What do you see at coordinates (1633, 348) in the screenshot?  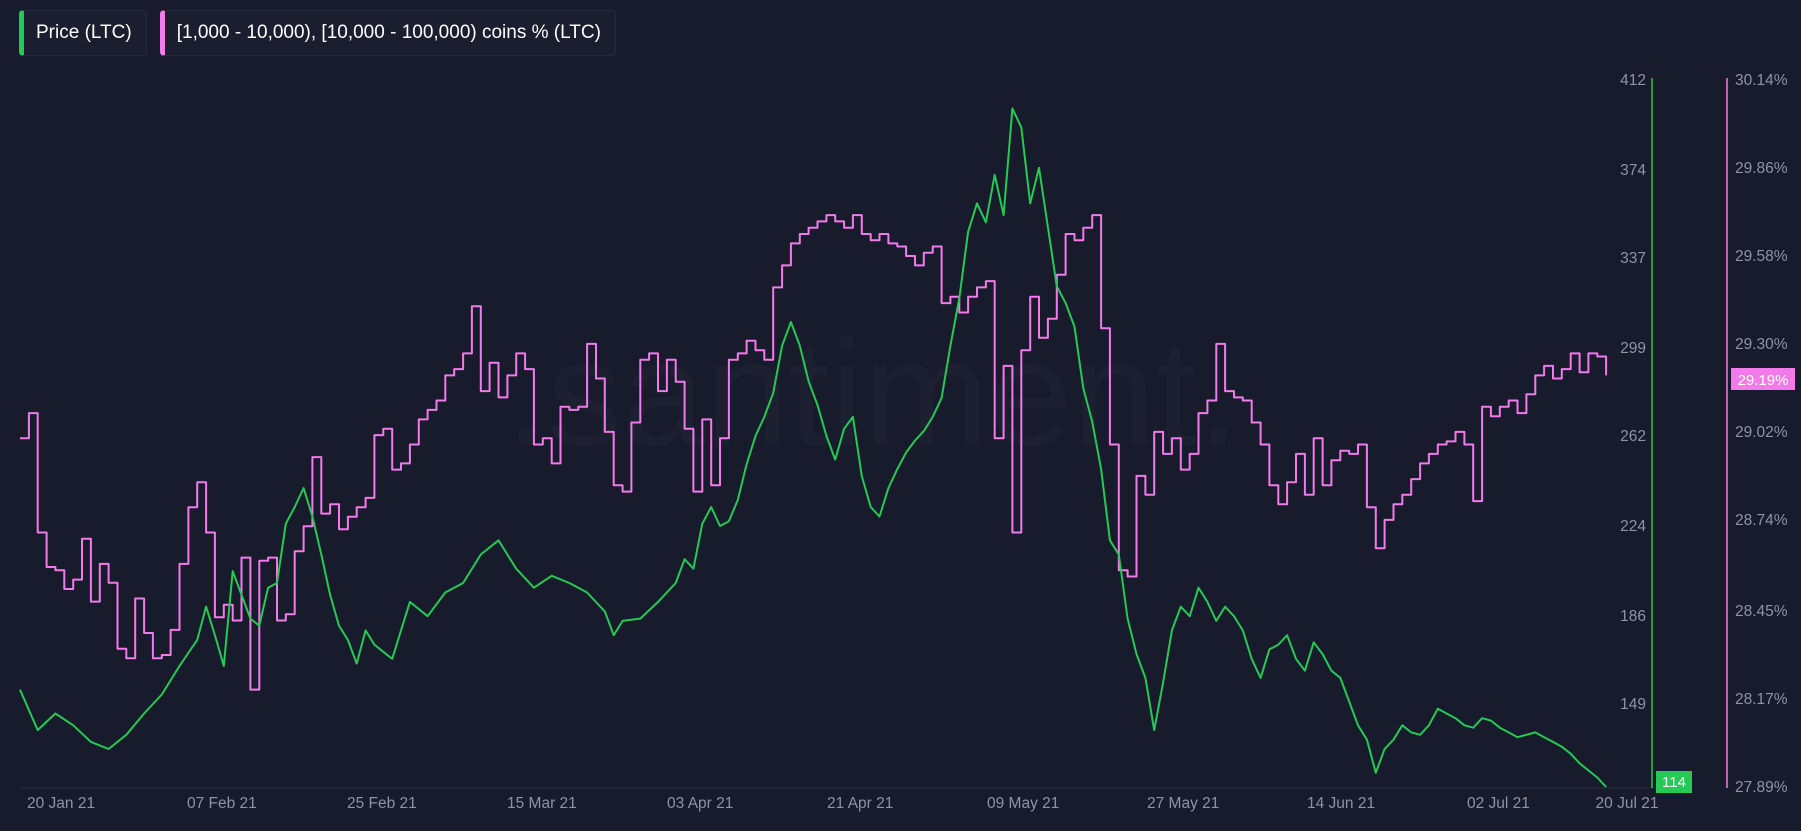 I see `price-axis-tick: 299` at bounding box center [1633, 348].